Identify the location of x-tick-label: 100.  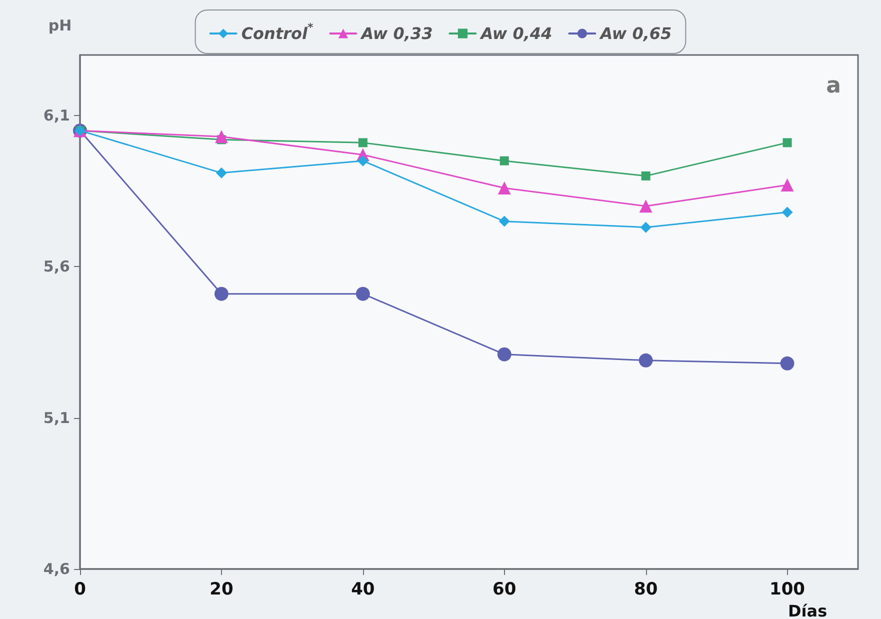
(788, 590).